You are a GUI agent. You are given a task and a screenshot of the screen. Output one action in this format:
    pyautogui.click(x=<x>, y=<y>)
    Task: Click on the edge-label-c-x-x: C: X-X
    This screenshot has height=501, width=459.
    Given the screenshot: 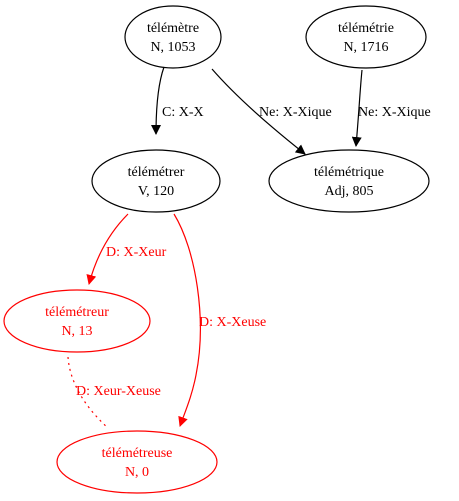 What is the action you would take?
    pyautogui.click(x=183, y=112)
    